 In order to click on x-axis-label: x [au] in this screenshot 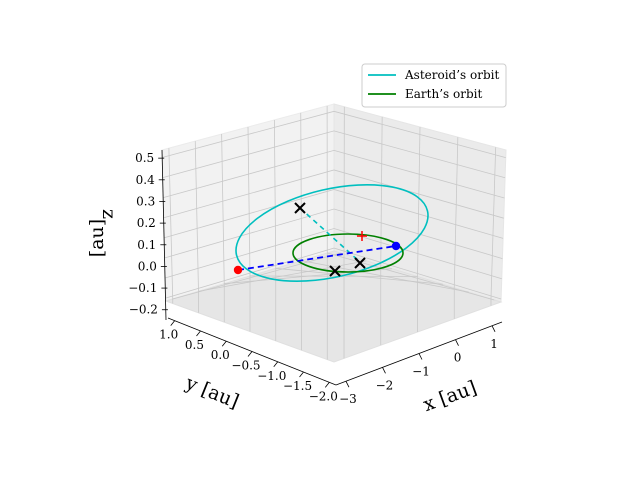, I will do `click(449, 397)`.